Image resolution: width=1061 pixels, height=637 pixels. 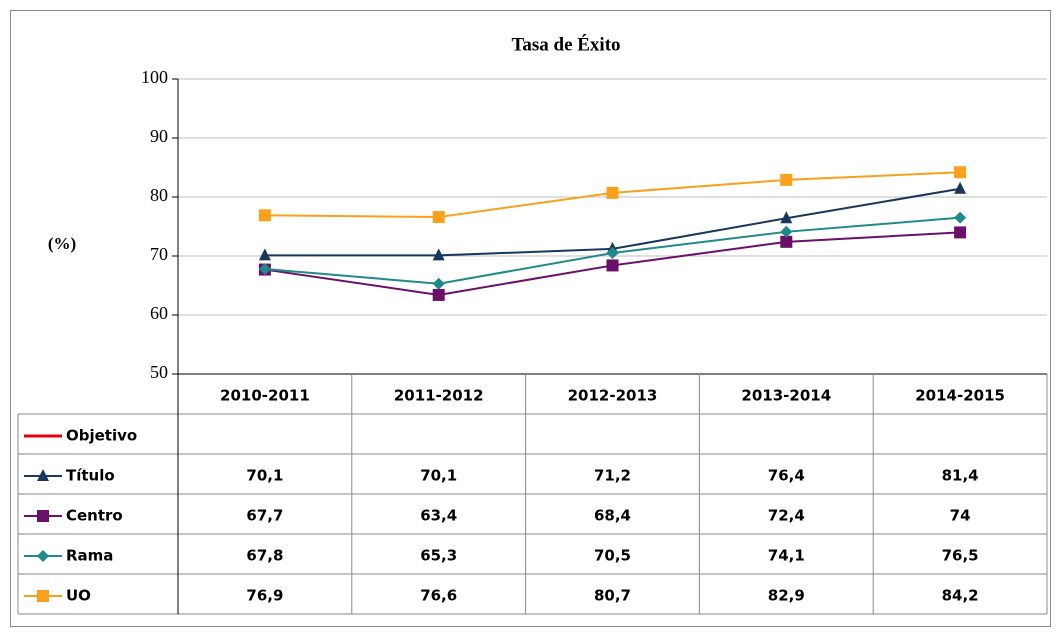 What do you see at coordinates (960, 516) in the screenshot?
I see `table-value: 74` at bounding box center [960, 516].